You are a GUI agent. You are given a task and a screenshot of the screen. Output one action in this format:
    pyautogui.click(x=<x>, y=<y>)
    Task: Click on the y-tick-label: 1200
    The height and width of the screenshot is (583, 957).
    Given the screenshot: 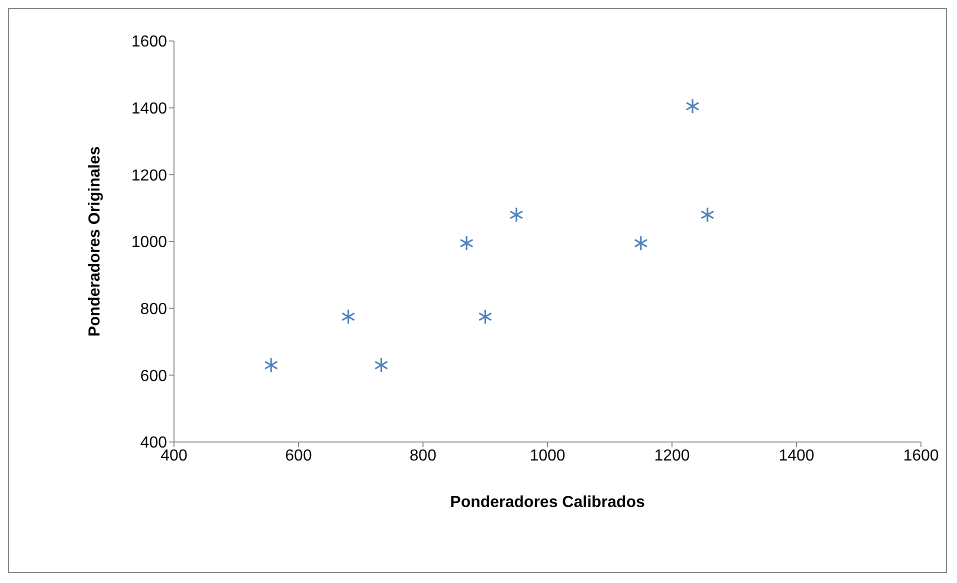 What is the action you would take?
    pyautogui.click(x=149, y=175)
    